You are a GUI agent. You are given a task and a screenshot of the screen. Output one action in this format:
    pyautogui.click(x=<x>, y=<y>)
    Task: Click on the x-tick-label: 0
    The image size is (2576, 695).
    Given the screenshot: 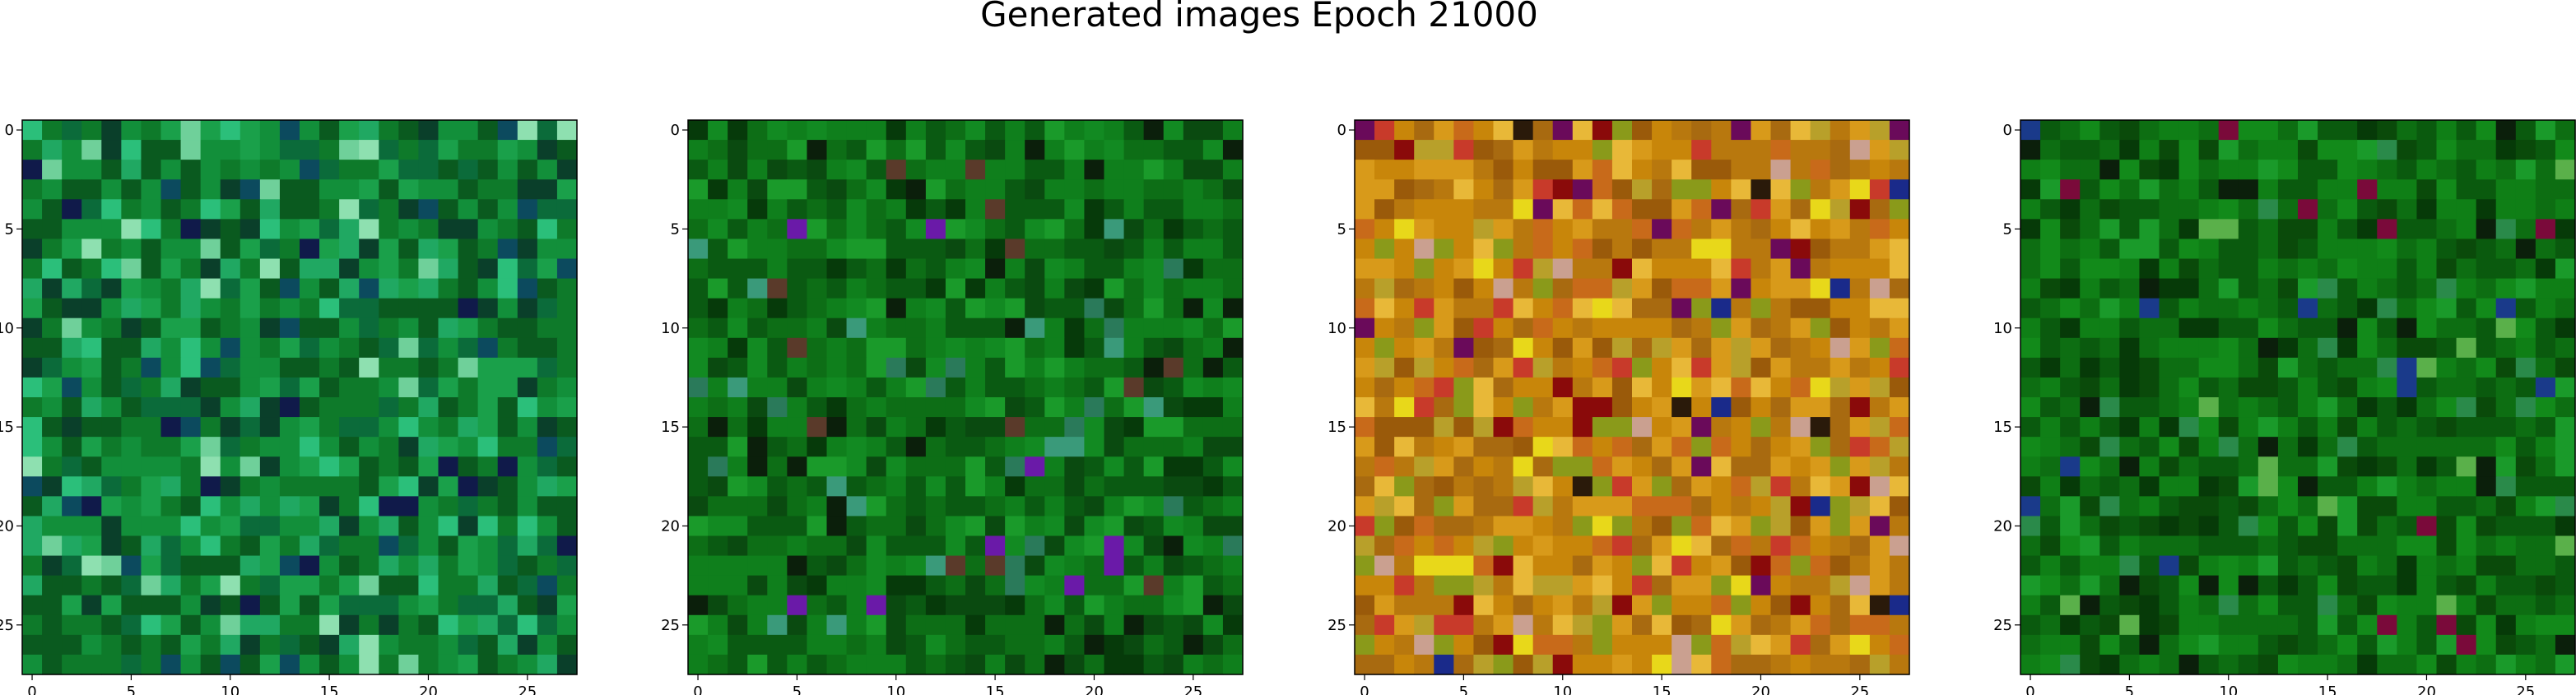 What is the action you would take?
    pyautogui.click(x=2029, y=689)
    